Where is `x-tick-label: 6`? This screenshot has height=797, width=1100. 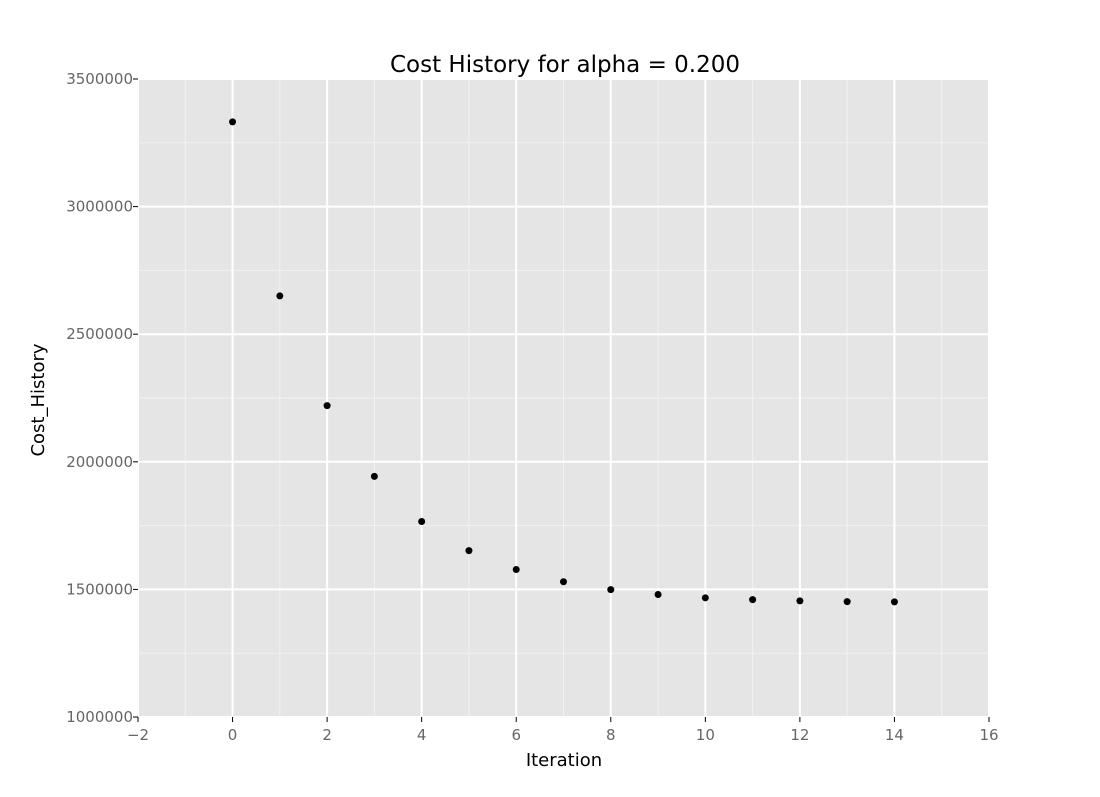
x-tick-label: 6 is located at coordinates (516, 735).